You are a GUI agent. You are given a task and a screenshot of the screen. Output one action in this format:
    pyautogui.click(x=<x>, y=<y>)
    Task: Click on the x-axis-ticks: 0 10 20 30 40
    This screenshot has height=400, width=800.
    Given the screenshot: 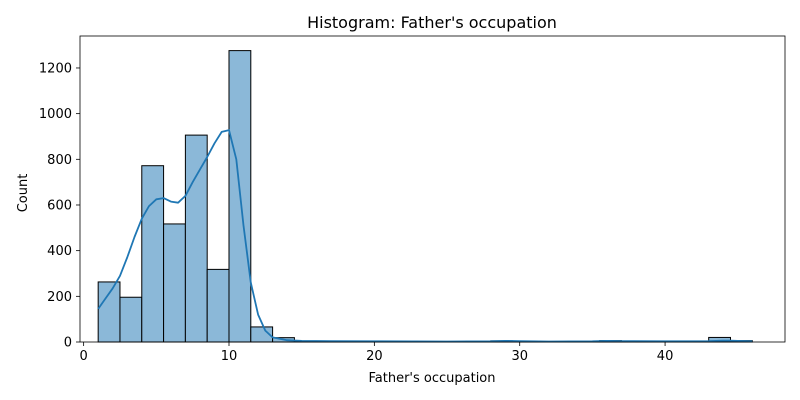 What is the action you would take?
    pyautogui.click(x=376, y=353)
    